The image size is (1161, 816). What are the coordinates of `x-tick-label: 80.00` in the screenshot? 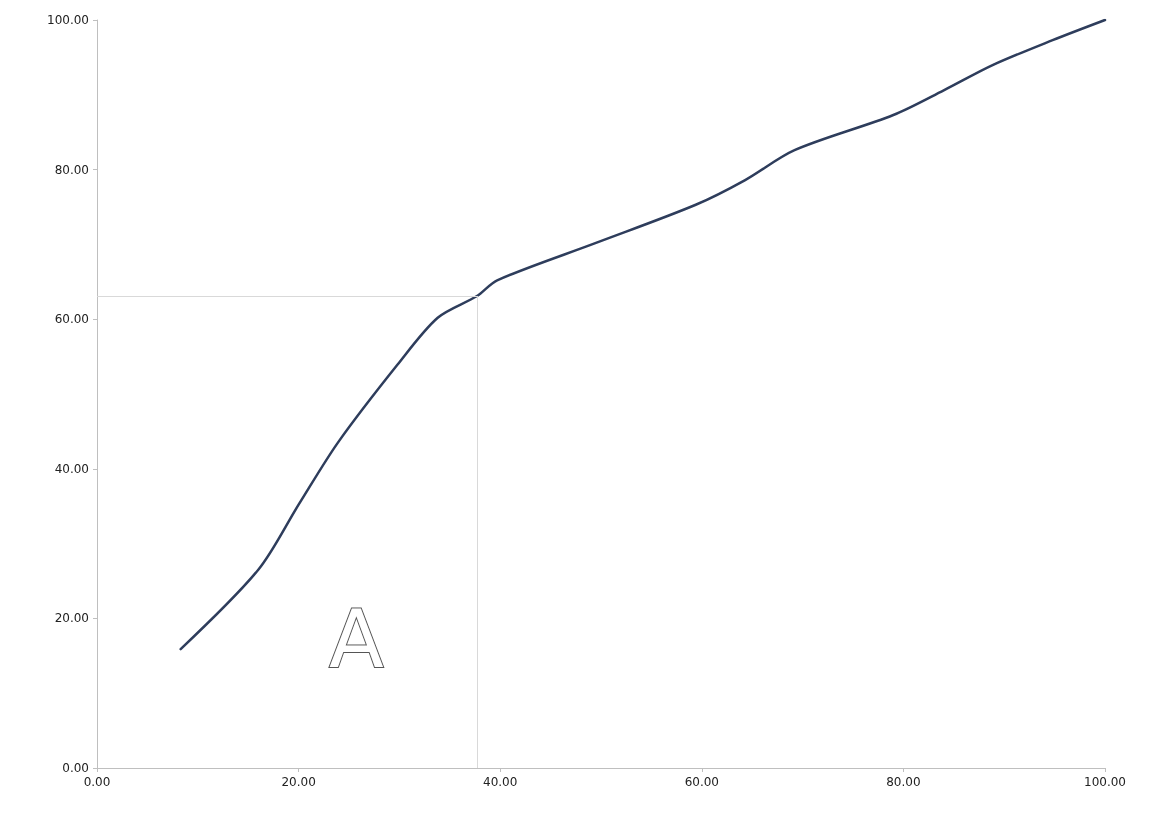 It's located at (903, 782).